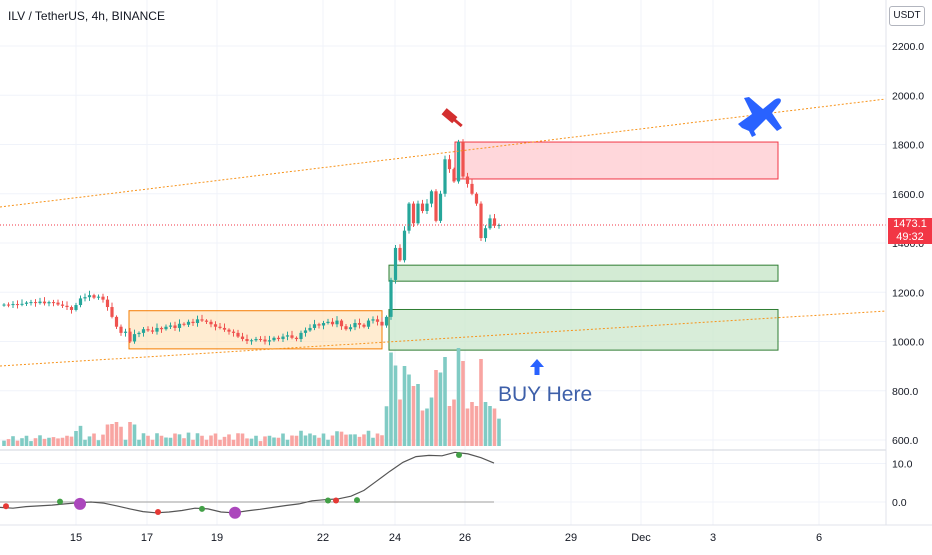 The image size is (932, 555). I want to click on last-price-label: 1473.1, so click(910, 223).